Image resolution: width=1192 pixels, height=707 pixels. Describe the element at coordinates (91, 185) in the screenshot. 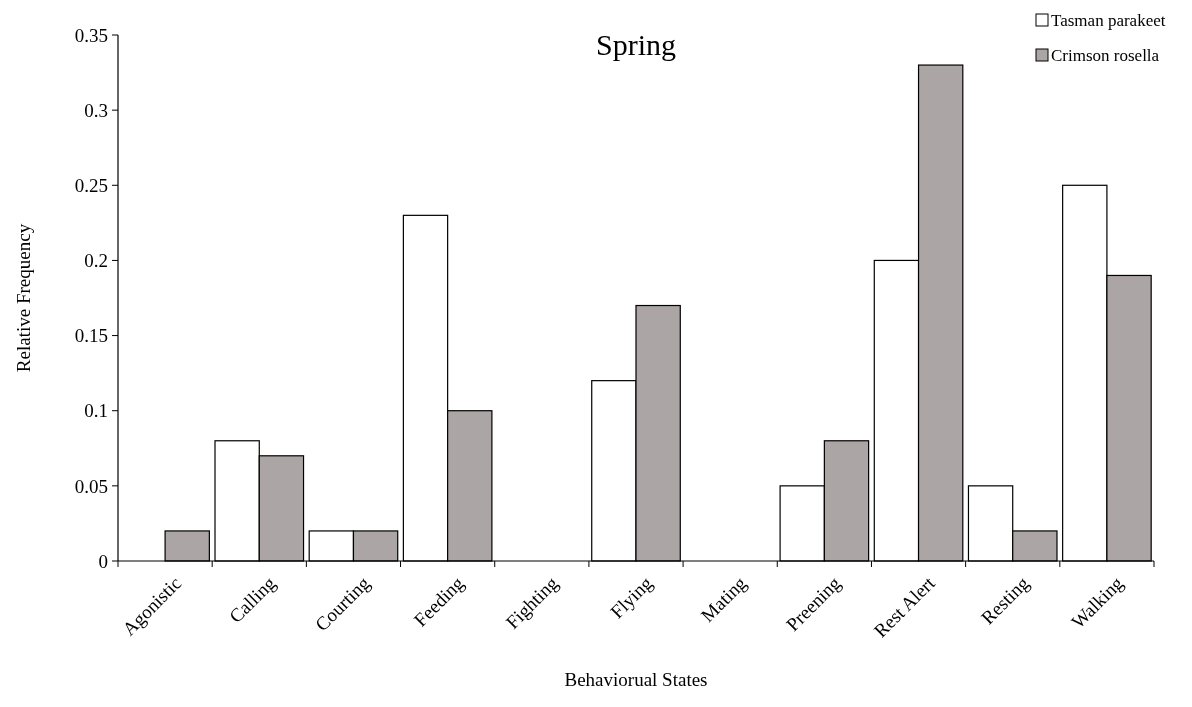

I see `y-tick-label: 0.25` at that location.